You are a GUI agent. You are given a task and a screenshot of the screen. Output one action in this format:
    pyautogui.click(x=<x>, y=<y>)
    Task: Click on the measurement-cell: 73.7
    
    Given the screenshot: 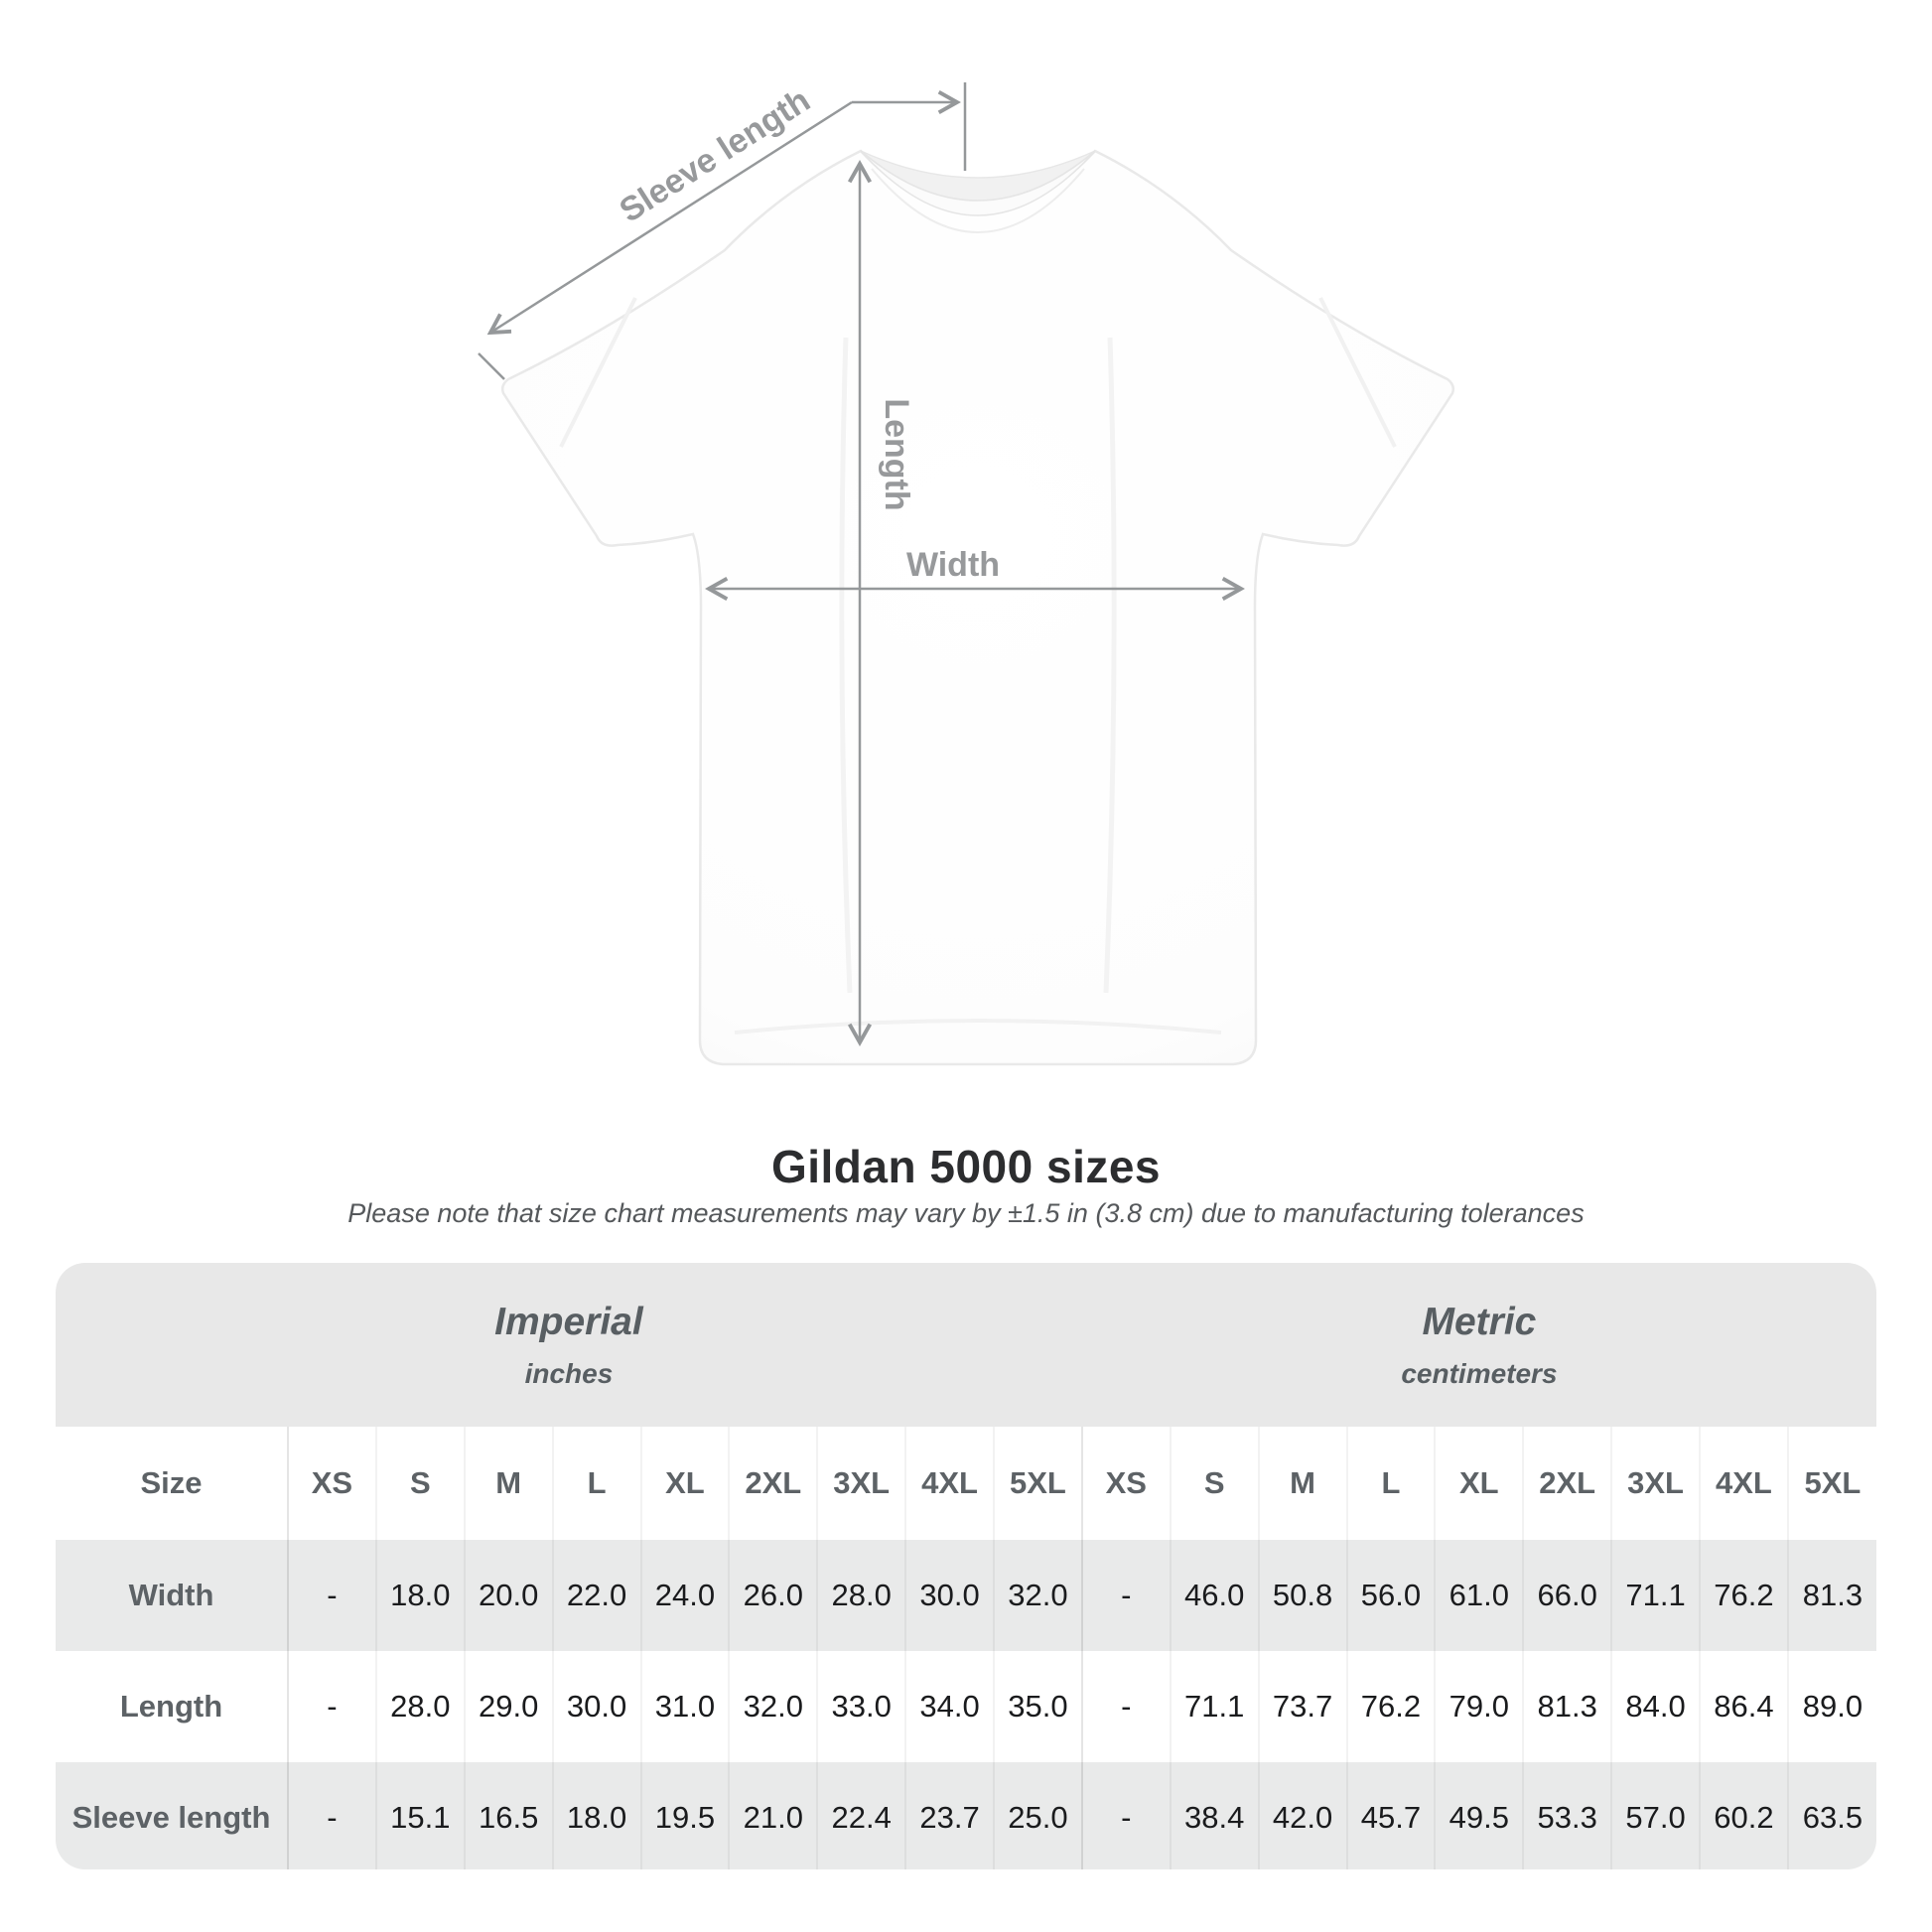 What is the action you would take?
    pyautogui.click(x=1302, y=1706)
    